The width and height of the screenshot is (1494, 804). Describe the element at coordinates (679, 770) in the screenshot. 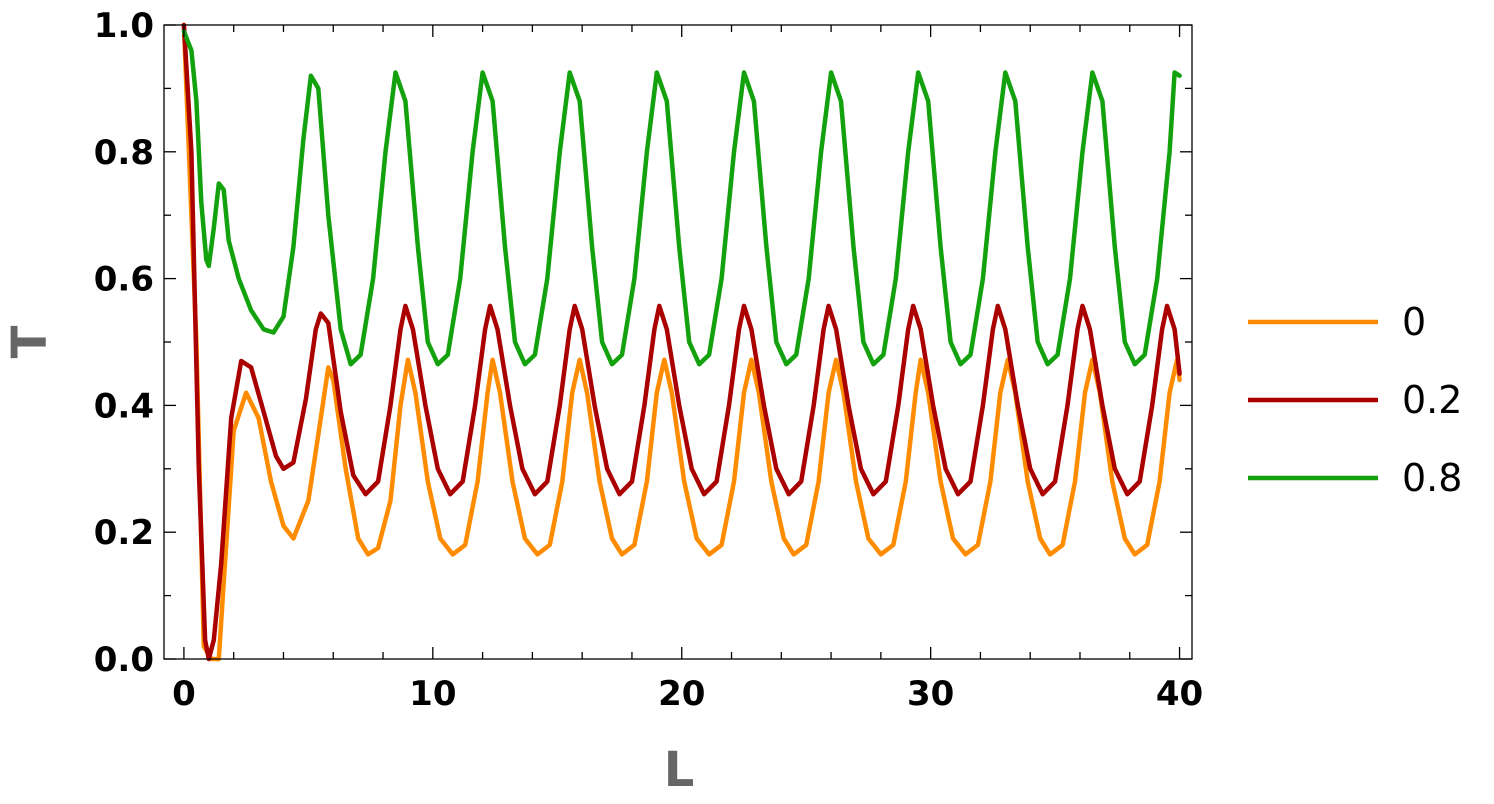

I see `x-axis-title: L` at that location.